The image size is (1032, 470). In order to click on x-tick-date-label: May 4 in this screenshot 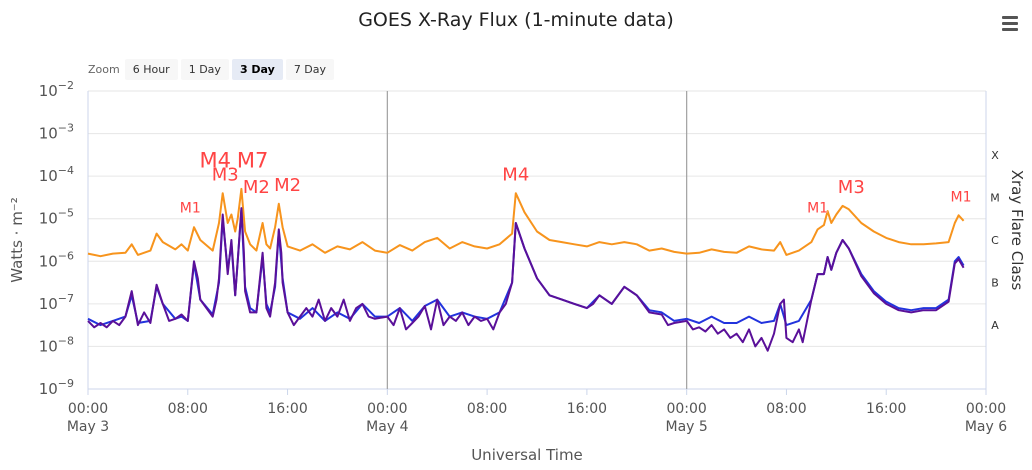, I will do `click(387, 427)`.